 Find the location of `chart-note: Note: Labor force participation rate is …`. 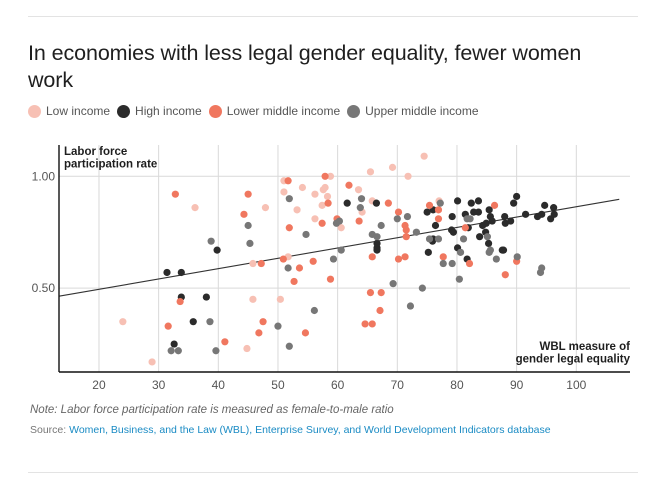

chart-note: Note: Labor force participation rate is … is located at coordinates (212, 410).